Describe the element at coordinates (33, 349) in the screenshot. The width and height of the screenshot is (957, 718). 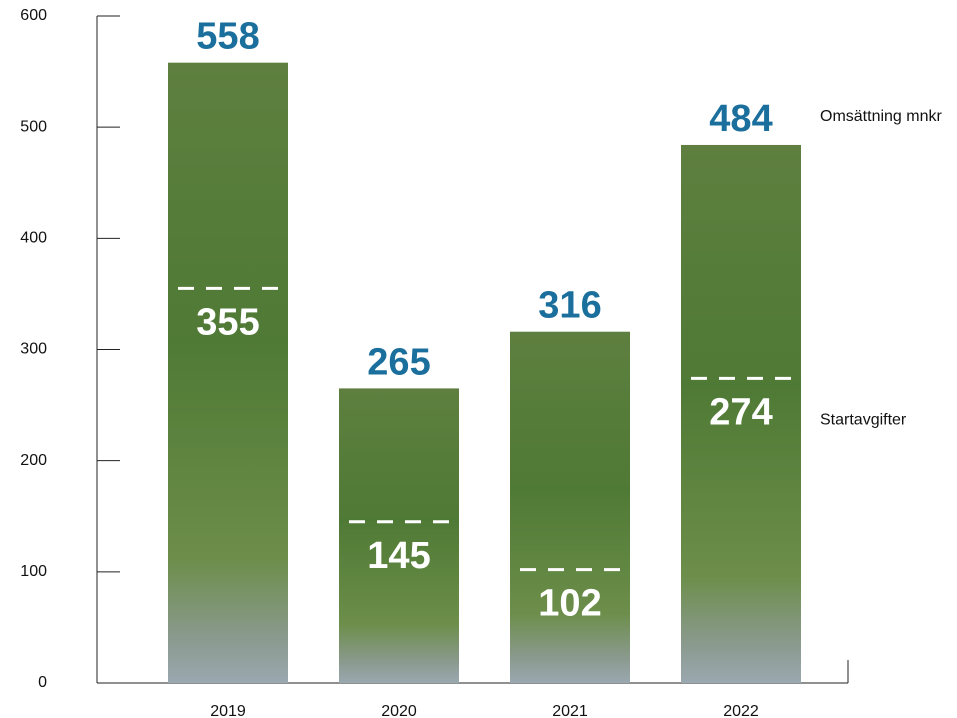
I see `y-tick-label: 300` at that location.